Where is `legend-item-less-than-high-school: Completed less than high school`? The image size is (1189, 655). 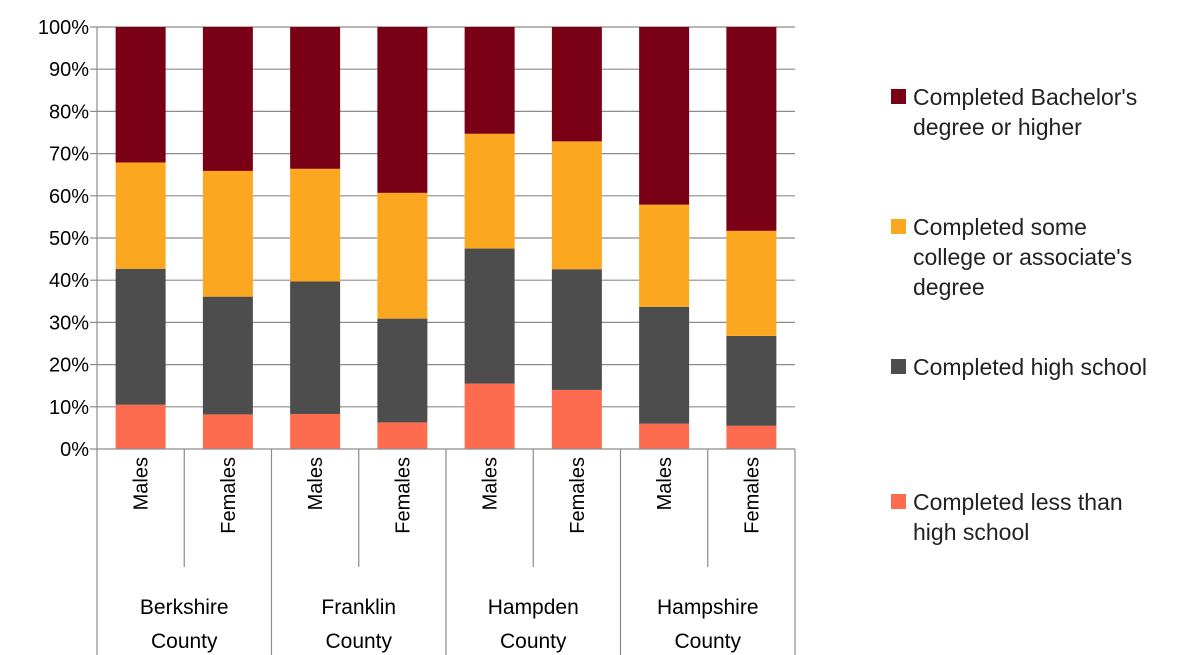
legend-item-less-than-high-school: Completed less than high school is located at coordinates (1040, 517).